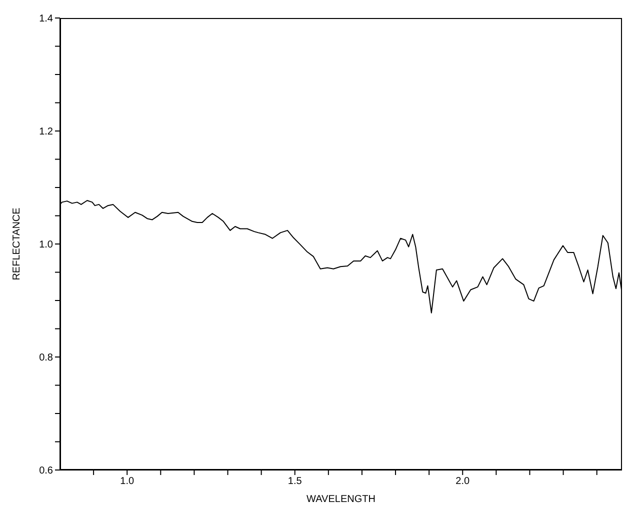  I want to click on y-axis-title: REFLECTANCE, so click(17, 243).